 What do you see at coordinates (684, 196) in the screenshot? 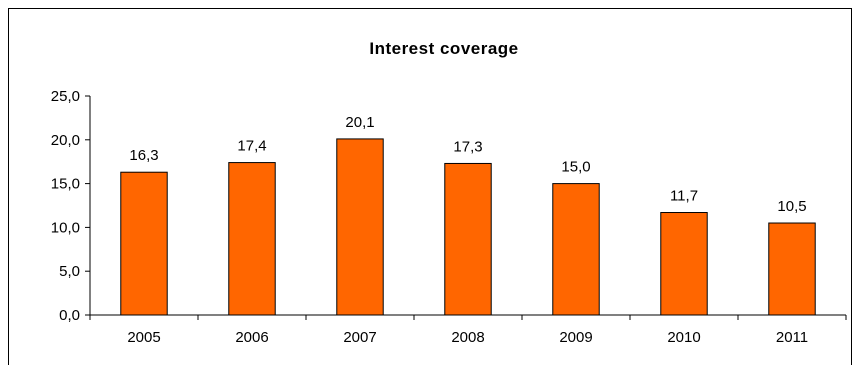
I see `value-label-2010: 11,7` at bounding box center [684, 196].